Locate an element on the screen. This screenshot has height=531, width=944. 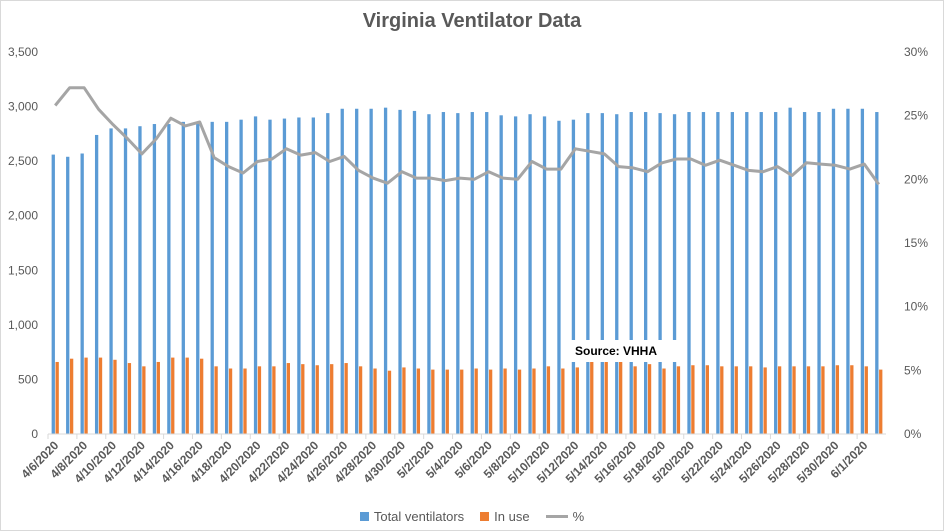
legend-swatch-total is located at coordinates (364, 516).